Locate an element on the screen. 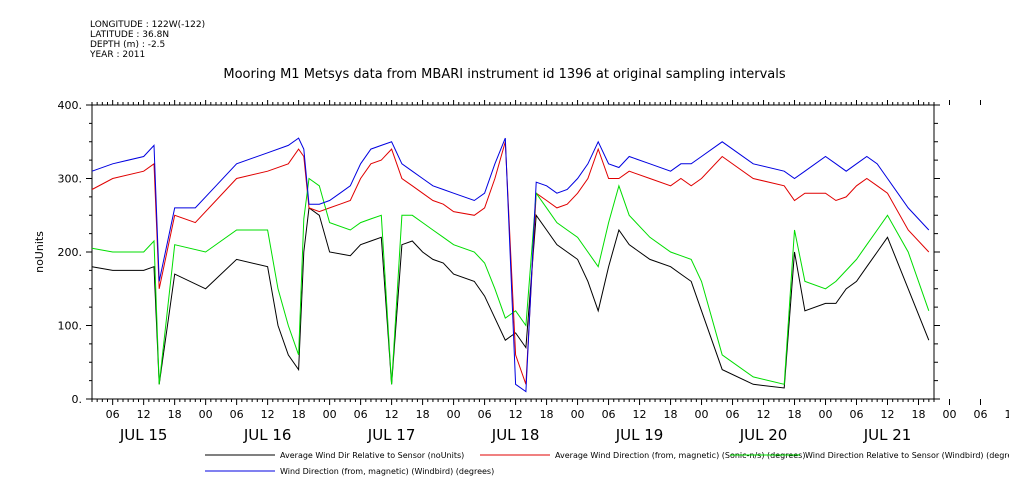 The width and height of the screenshot is (1009, 504). longitude-text: LONGITUDE : 122W(-122) is located at coordinates (148, 25).